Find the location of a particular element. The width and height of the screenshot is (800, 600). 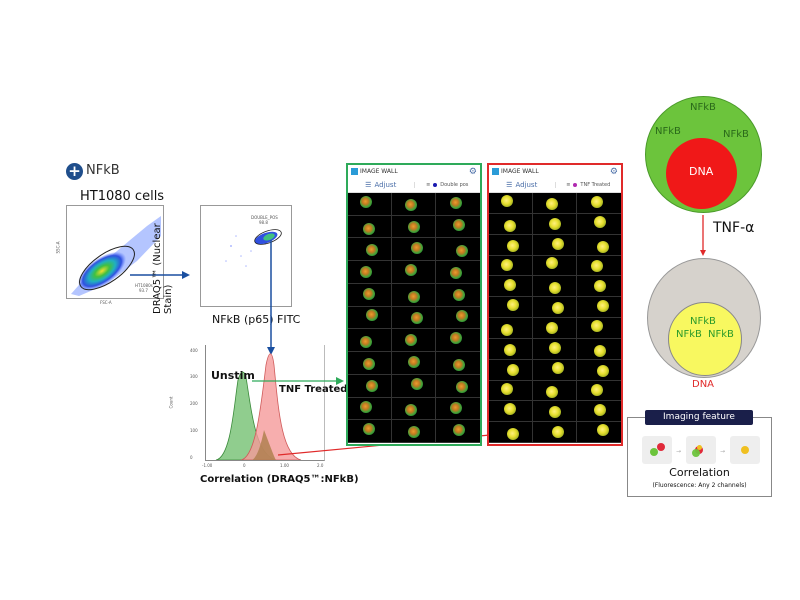

step-overlap-icon is located at coordinates (701, 450).